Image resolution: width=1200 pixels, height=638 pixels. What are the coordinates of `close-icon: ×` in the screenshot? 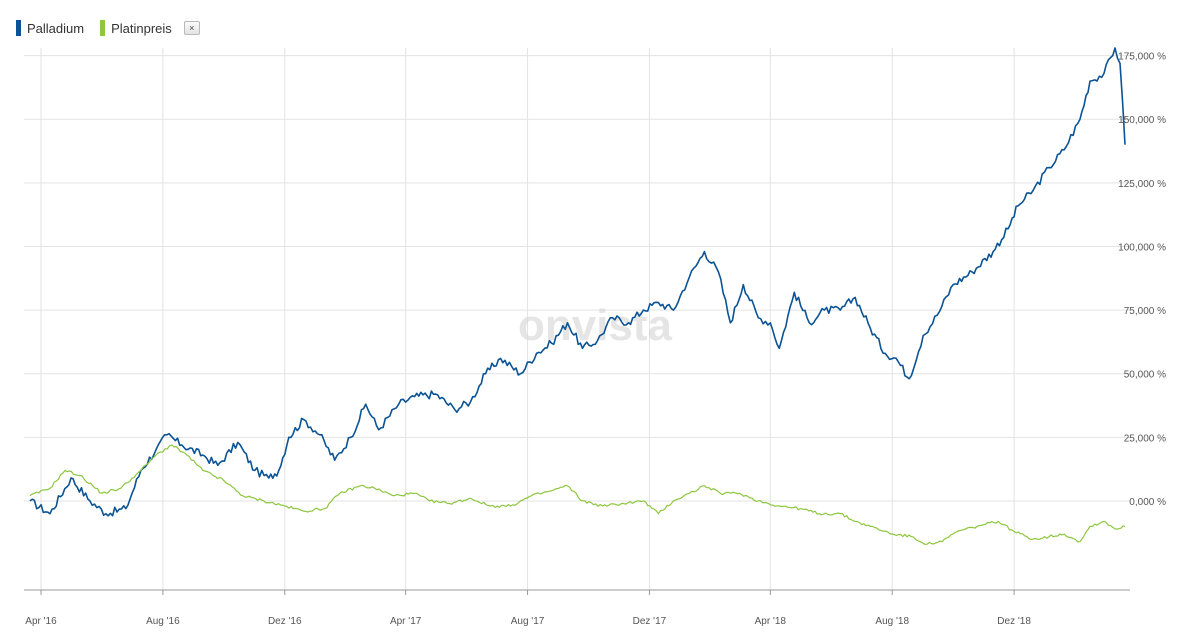 It's located at (191, 28).